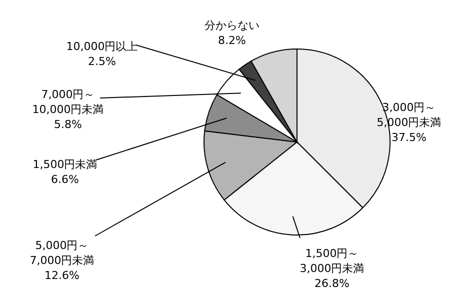 The width and height of the screenshot is (450, 305). What do you see at coordinates (232, 40) in the screenshot?
I see `data-label: 8.2%` at bounding box center [232, 40].